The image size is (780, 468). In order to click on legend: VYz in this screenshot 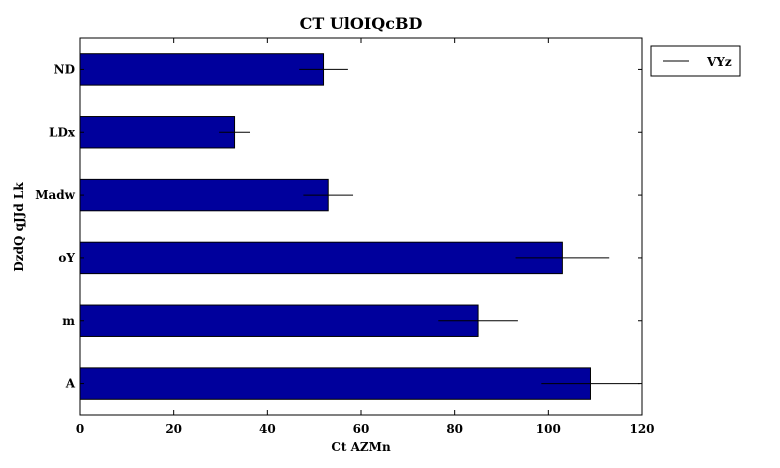, I will do `click(695, 61)`.